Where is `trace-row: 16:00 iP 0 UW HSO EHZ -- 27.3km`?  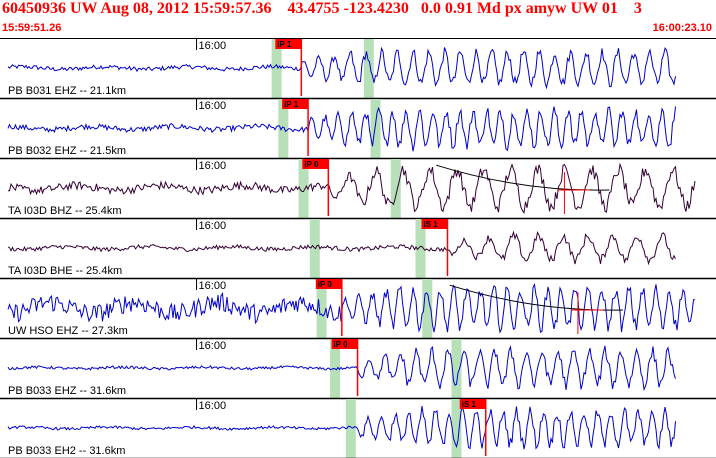 trace-row: 16:00 iP 0 UW HSO EHZ -- 27.3km is located at coordinates (358, 309).